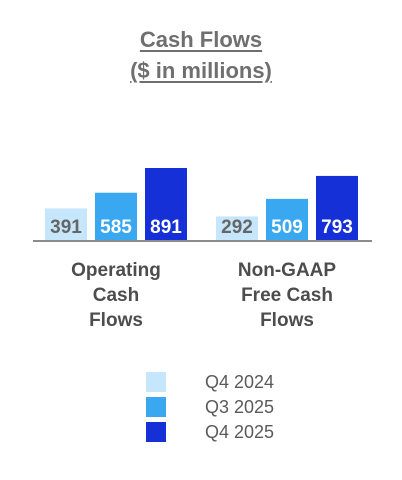 The width and height of the screenshot is (402, 480). I want to click on data-label: 585, so click(116, 227).